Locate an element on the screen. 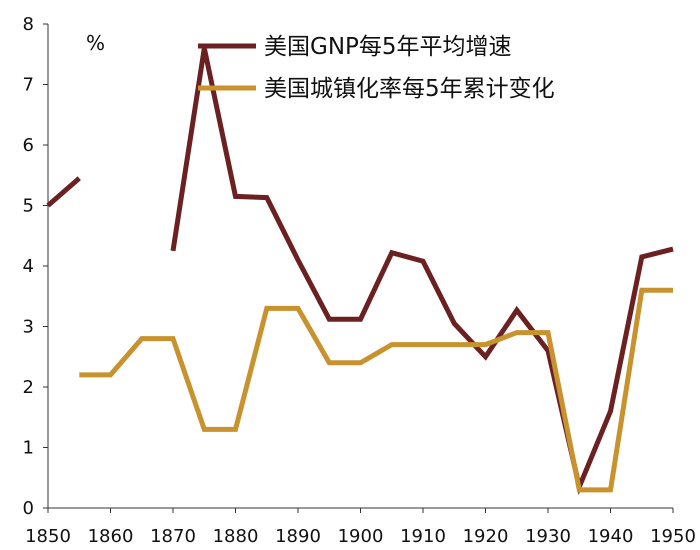  x-tick-label: 1860 is located at coordinates (111, 536).